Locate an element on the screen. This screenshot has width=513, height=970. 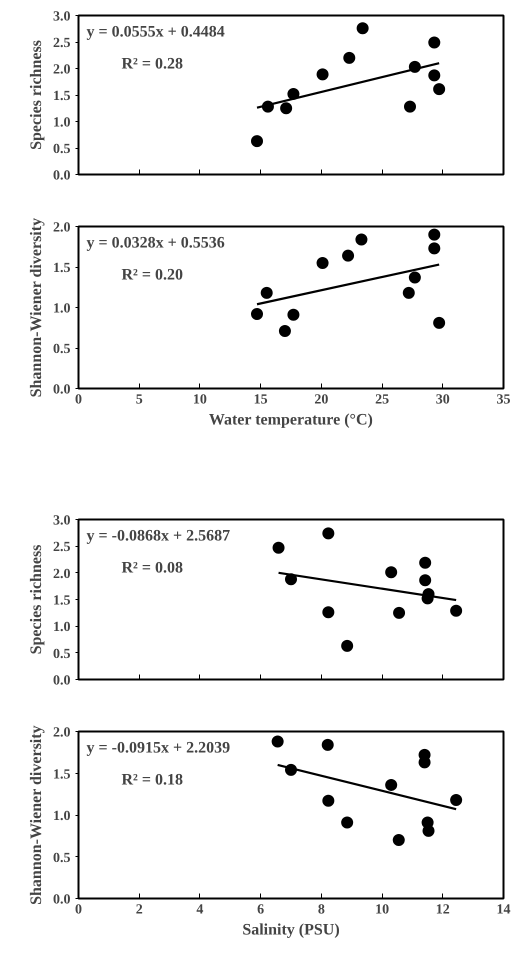
annotation: R² = 0.18 is located at coordinates (152, 780).